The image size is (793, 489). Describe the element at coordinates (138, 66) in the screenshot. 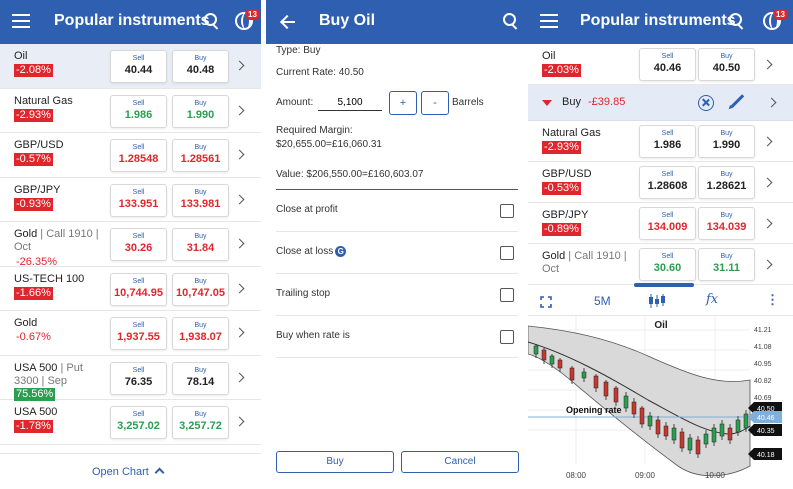

I see `sell-button: Sell 40.44` at that location.